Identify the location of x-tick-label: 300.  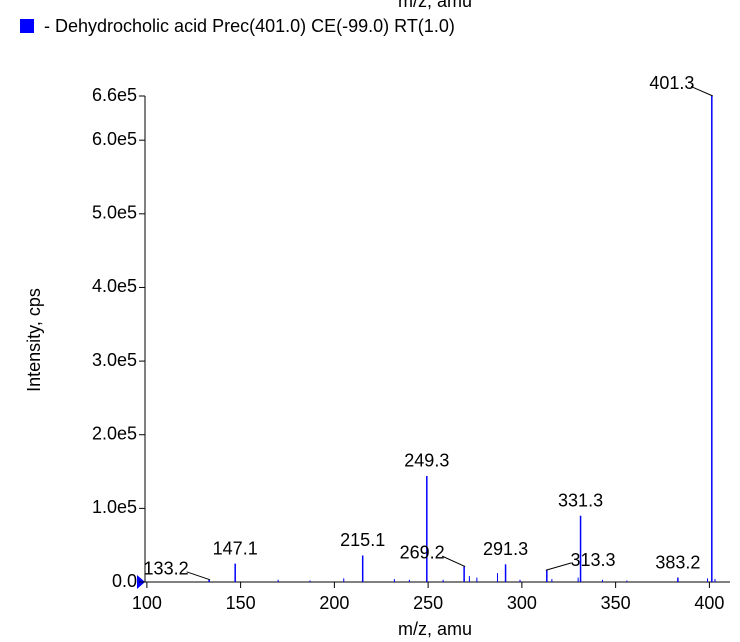
(522, 603).